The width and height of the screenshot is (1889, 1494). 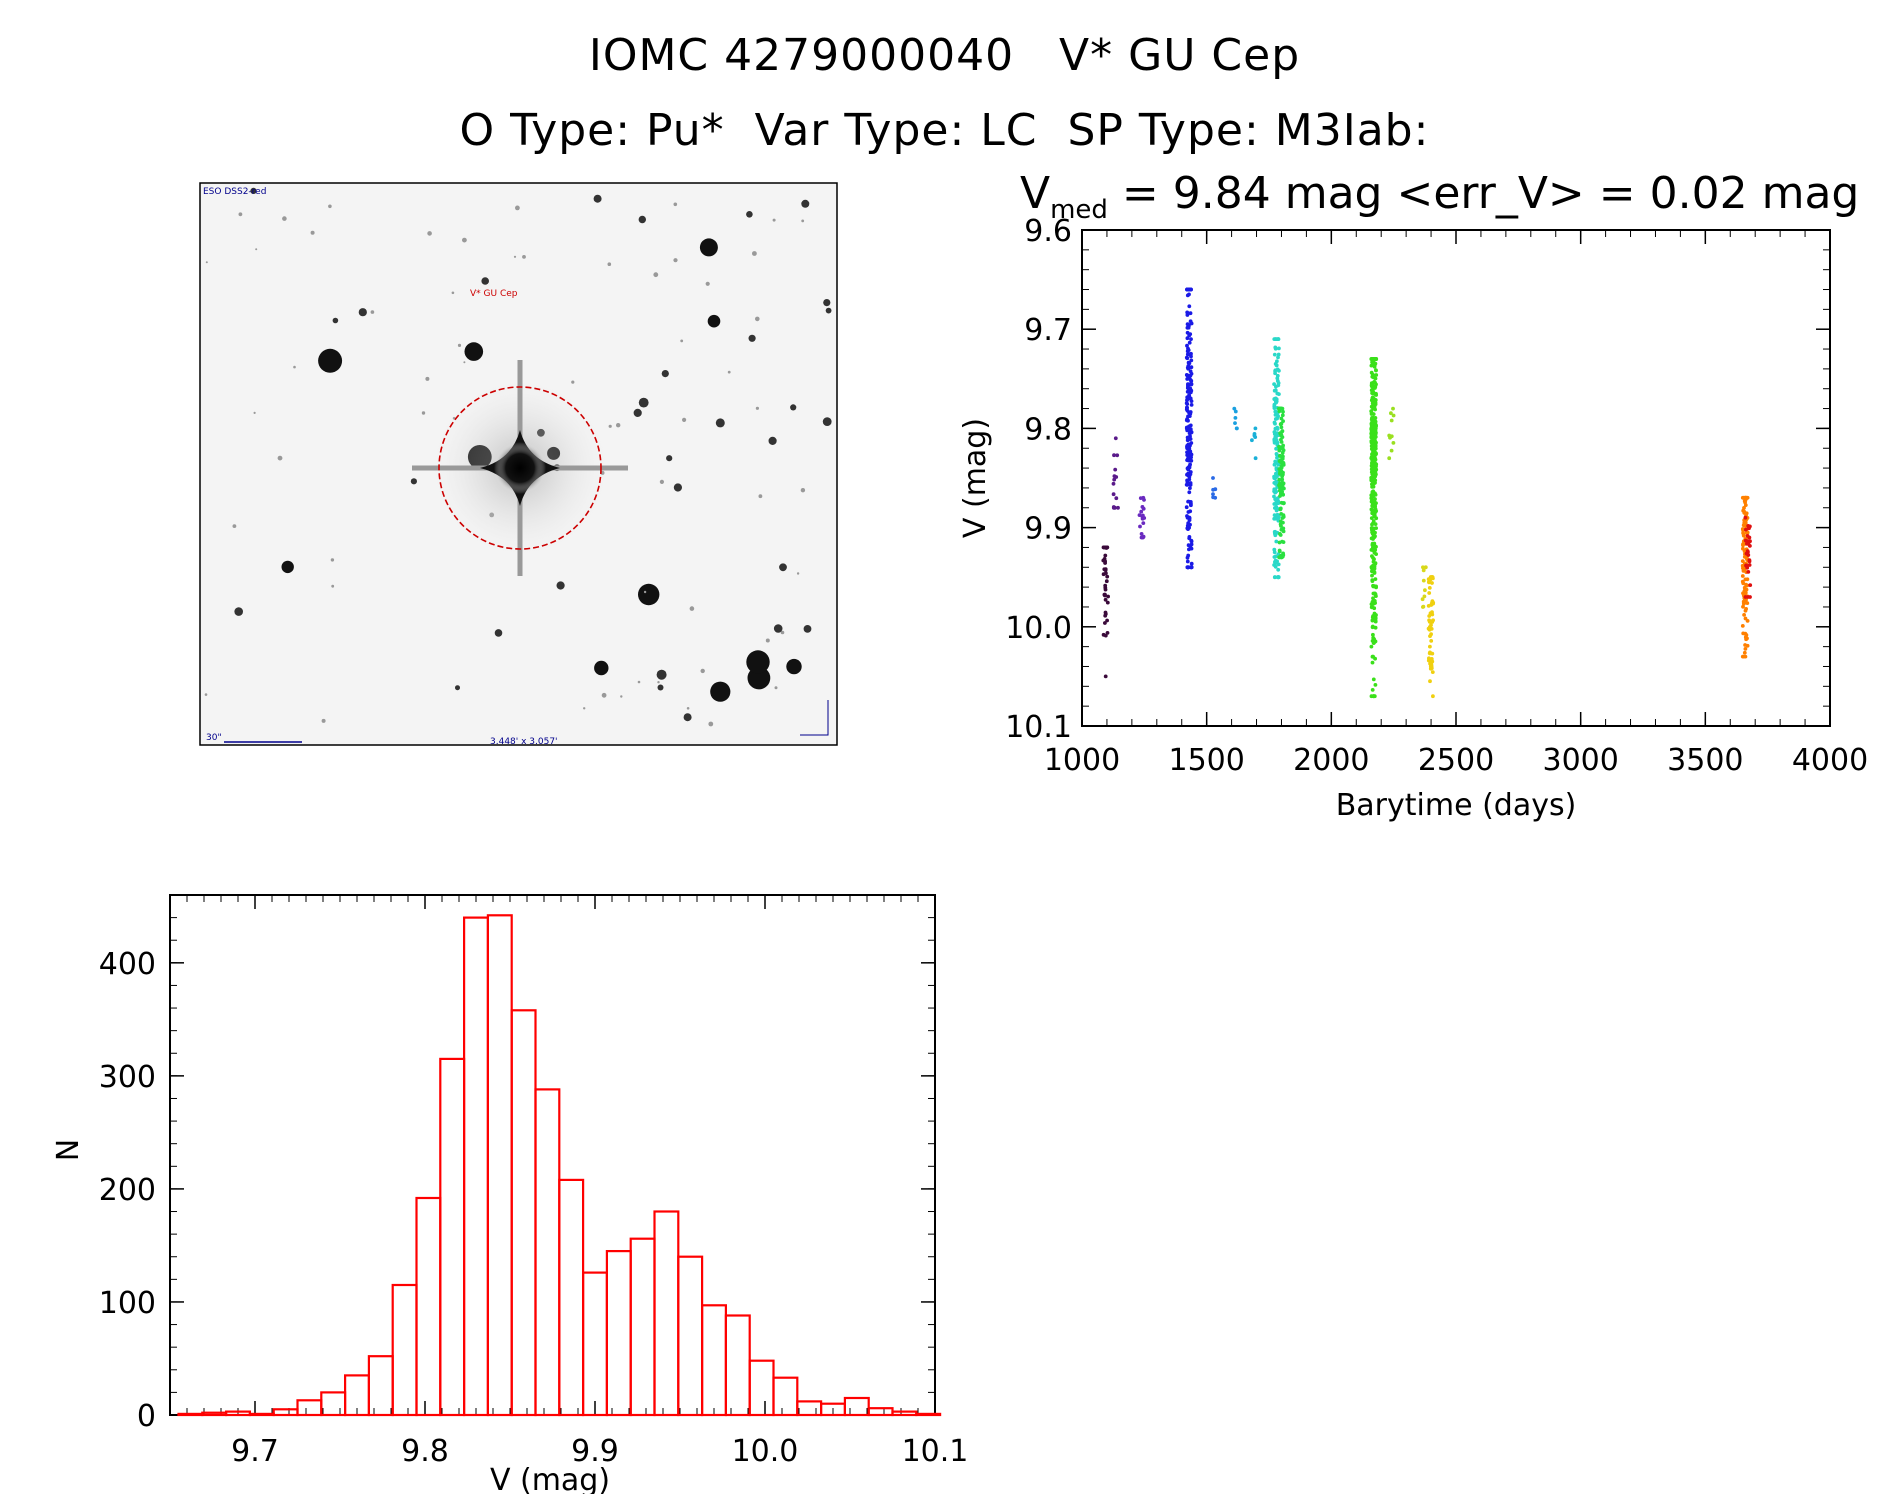 I want to click on hist-xtick-label: 9.8, so click(x=425, y=1451).